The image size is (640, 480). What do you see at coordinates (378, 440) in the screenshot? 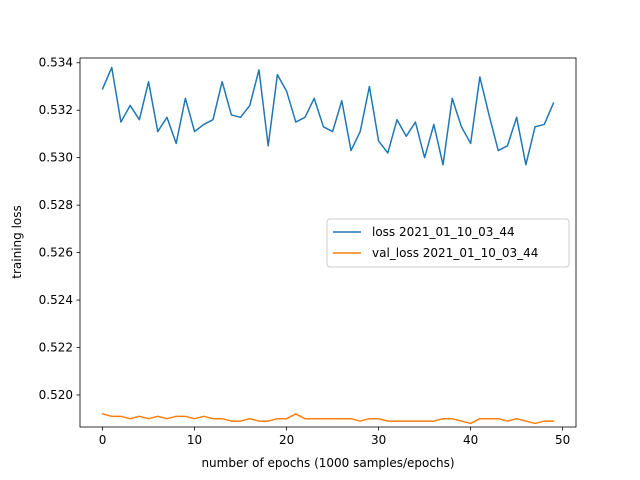
I see `x-tick-label: 30` at bounding box center [378, 440].